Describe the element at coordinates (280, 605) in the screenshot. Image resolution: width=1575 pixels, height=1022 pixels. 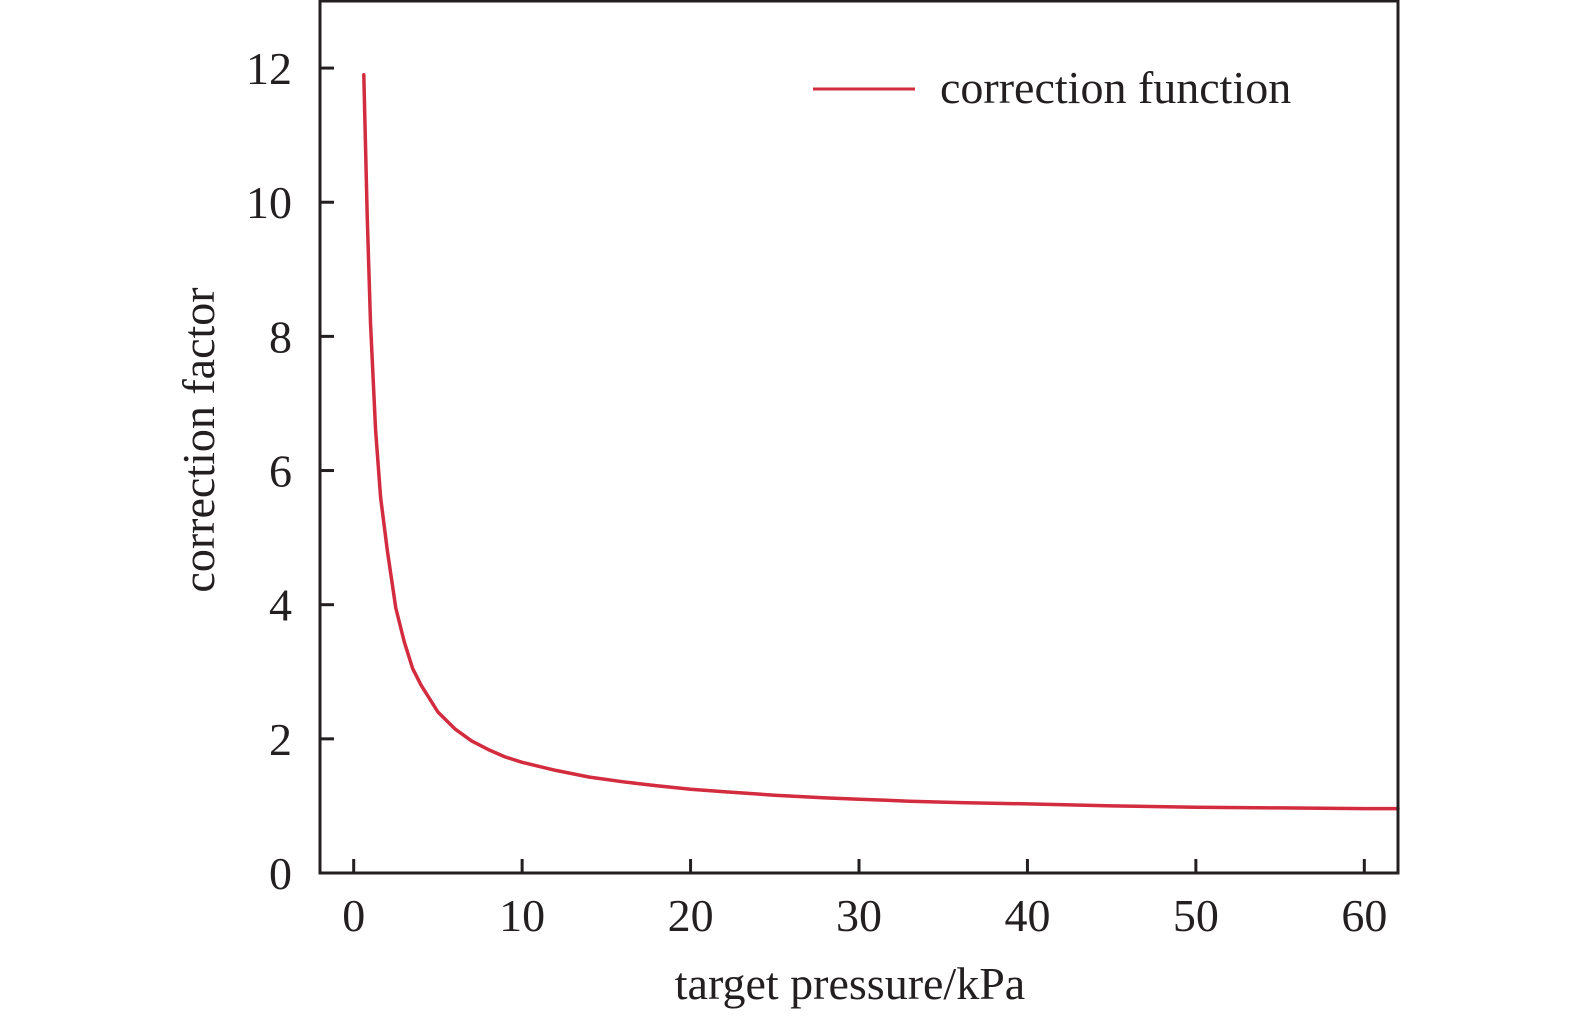
I see `y-tick-label: 4` at that location.